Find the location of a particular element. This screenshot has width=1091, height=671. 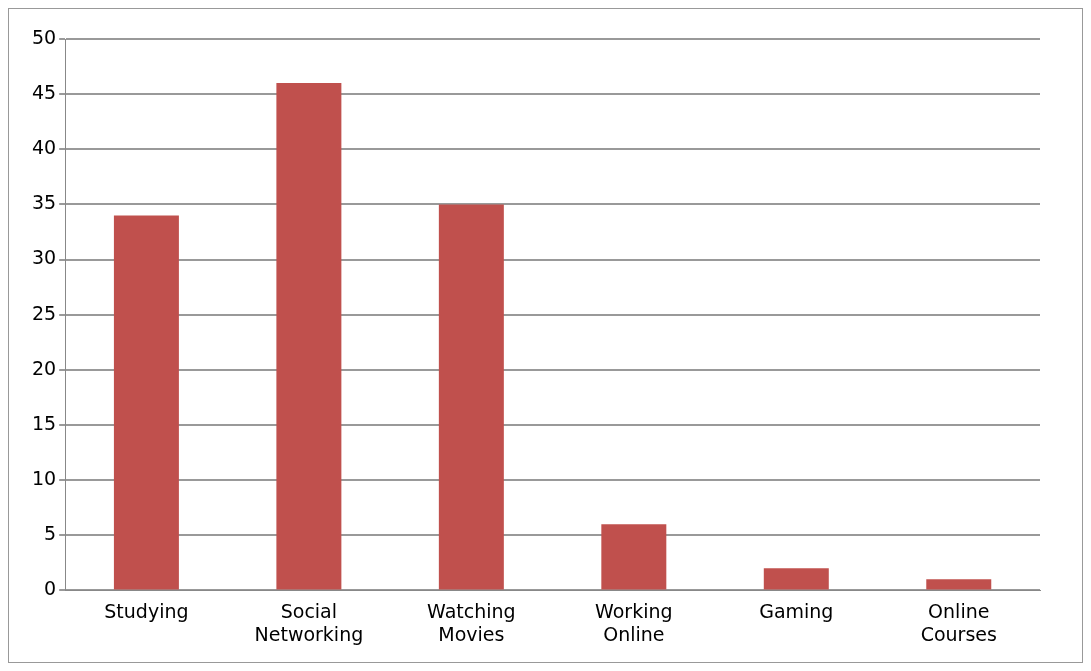

x-tick-label: Gaming is located at coordinates (796, 610).